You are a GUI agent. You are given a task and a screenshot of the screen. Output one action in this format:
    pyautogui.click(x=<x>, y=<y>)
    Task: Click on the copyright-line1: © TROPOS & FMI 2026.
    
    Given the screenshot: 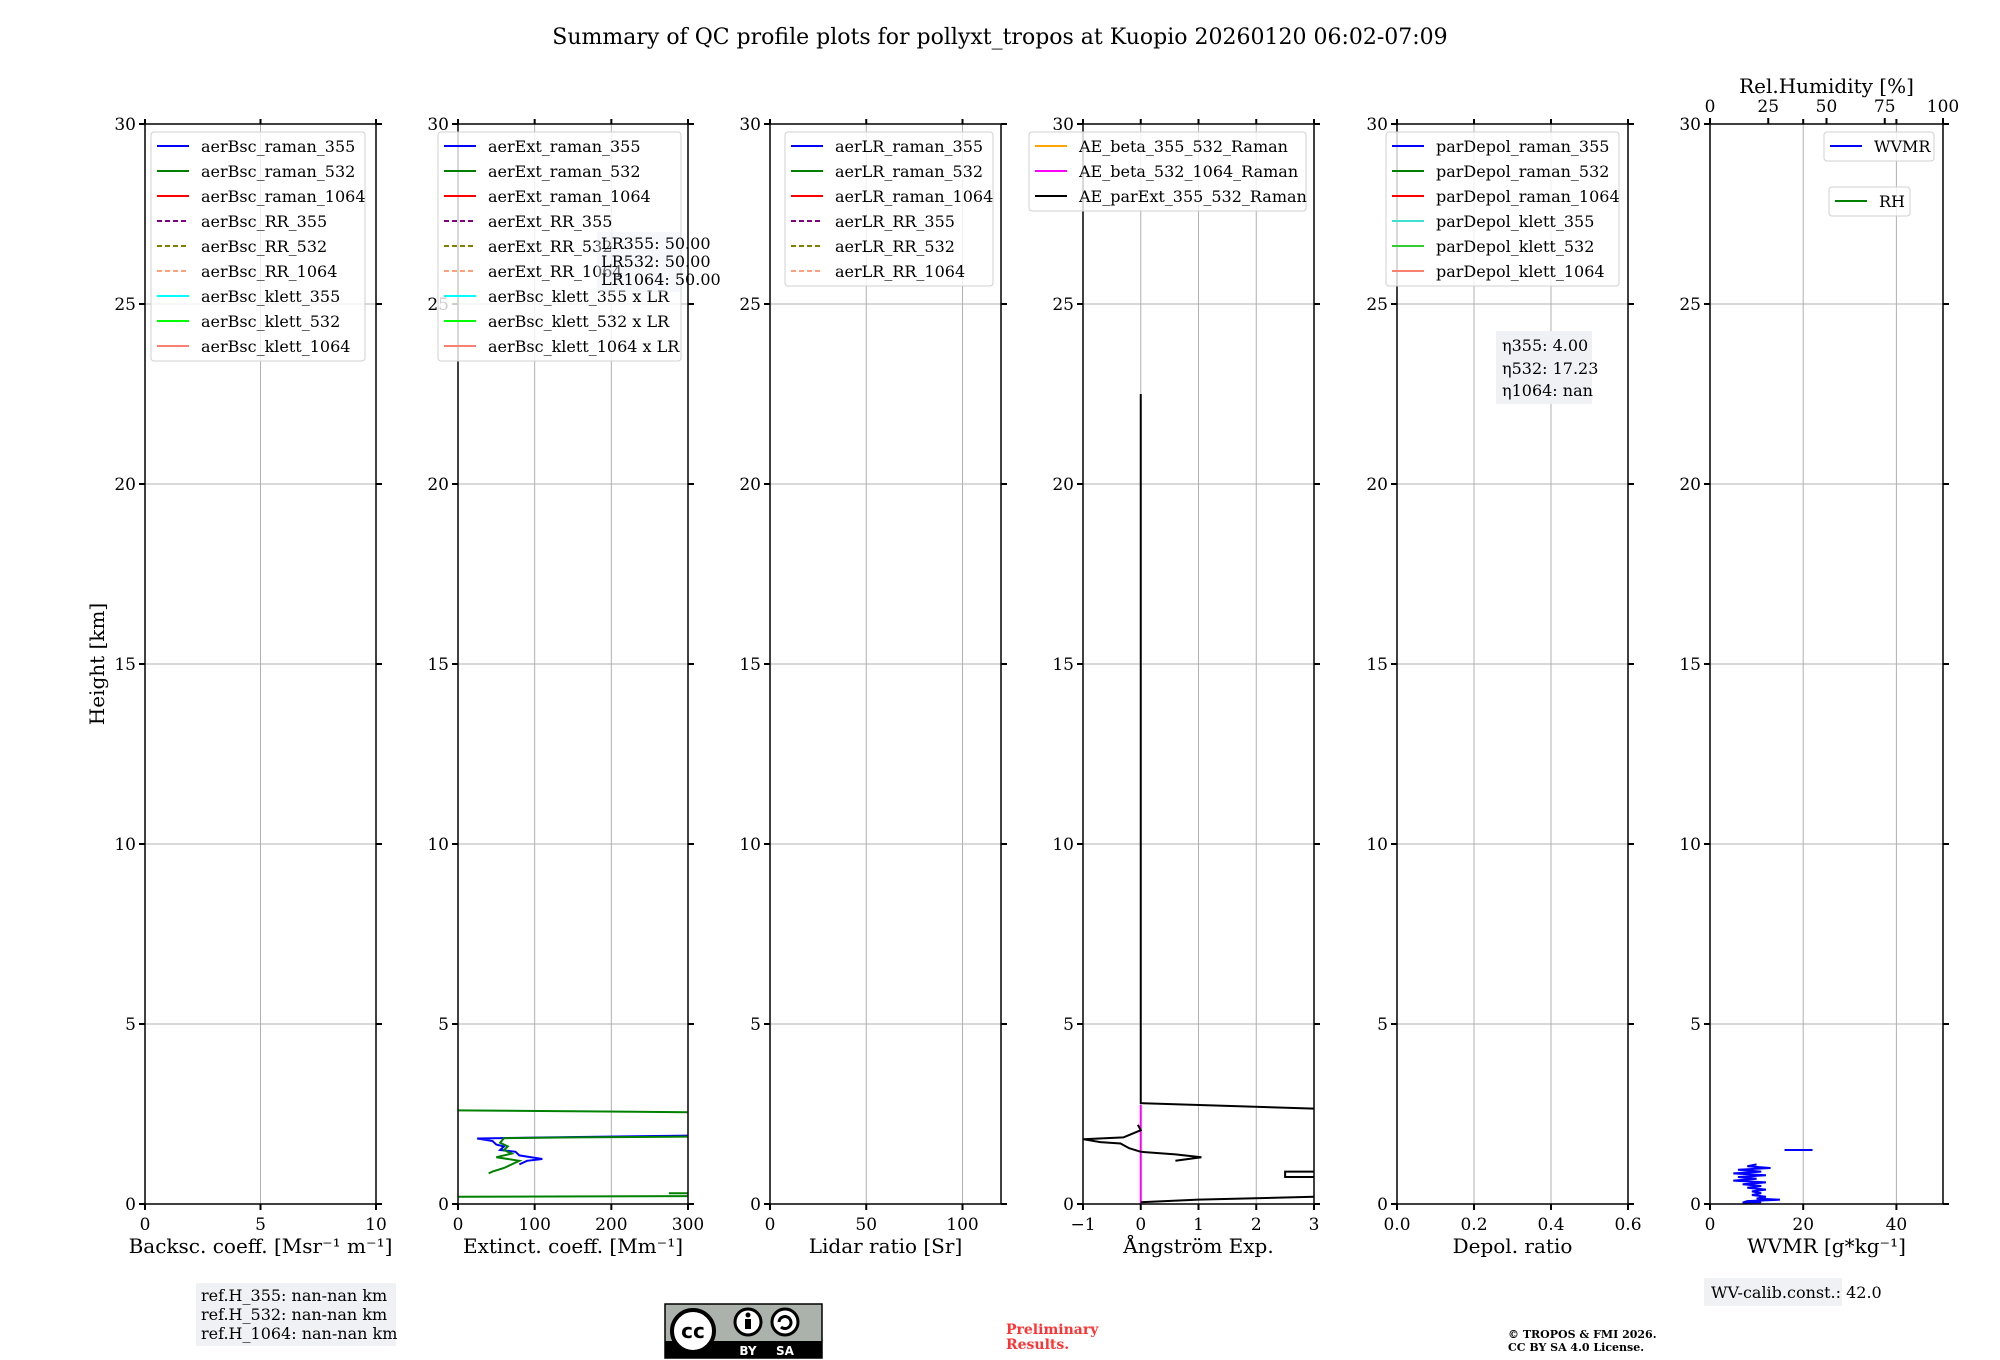 What is the action you would take?
    pyautogui.click(x=1582, y=1334)
    